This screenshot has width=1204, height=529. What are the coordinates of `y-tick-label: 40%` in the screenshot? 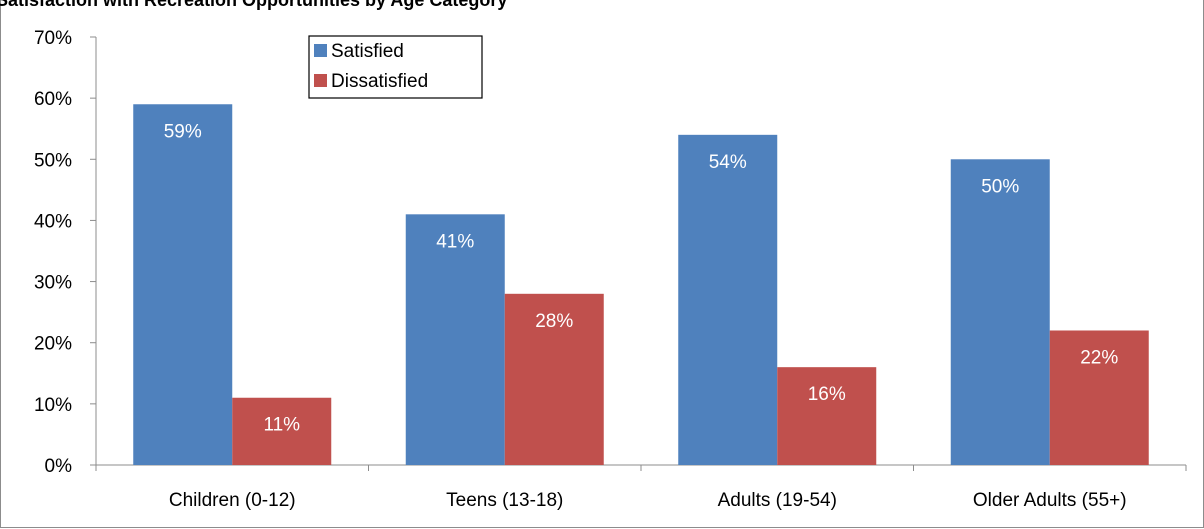 It's located at (53, 221).